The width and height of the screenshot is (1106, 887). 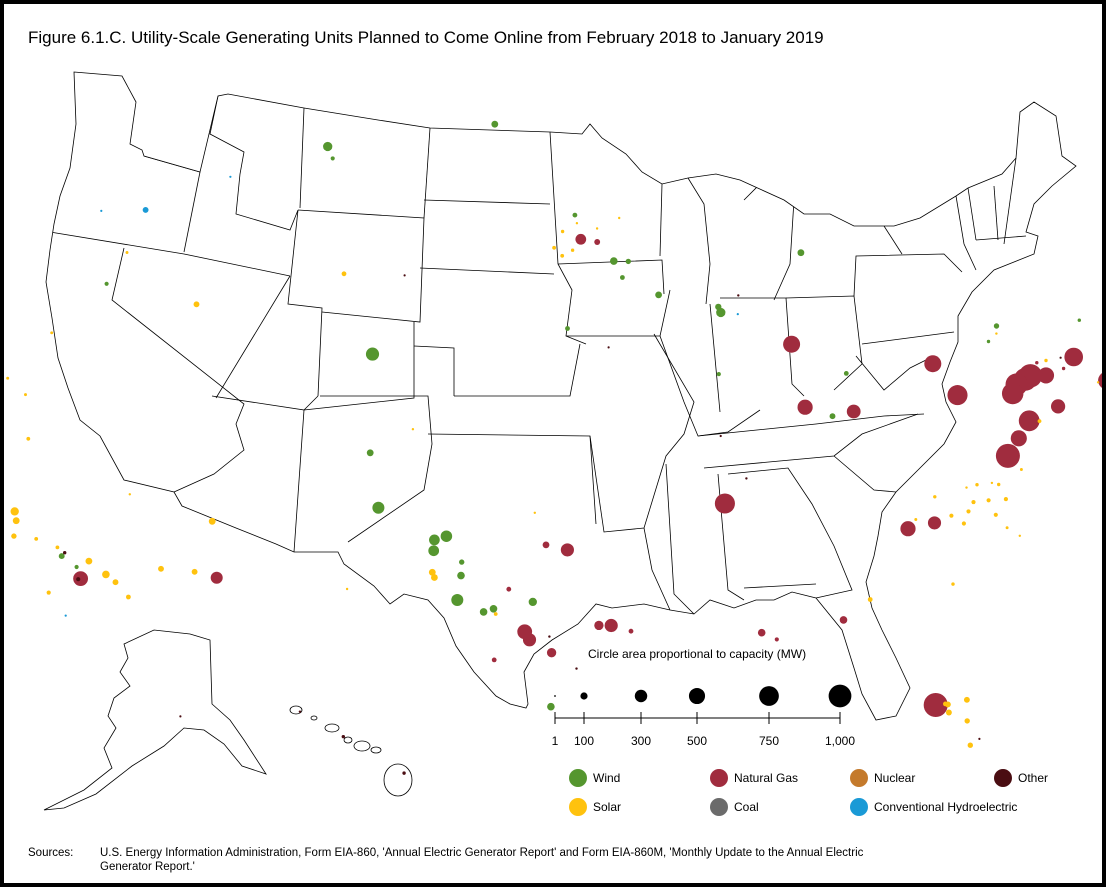 I want to click on solar-swatch, so click(x=578, y=807).